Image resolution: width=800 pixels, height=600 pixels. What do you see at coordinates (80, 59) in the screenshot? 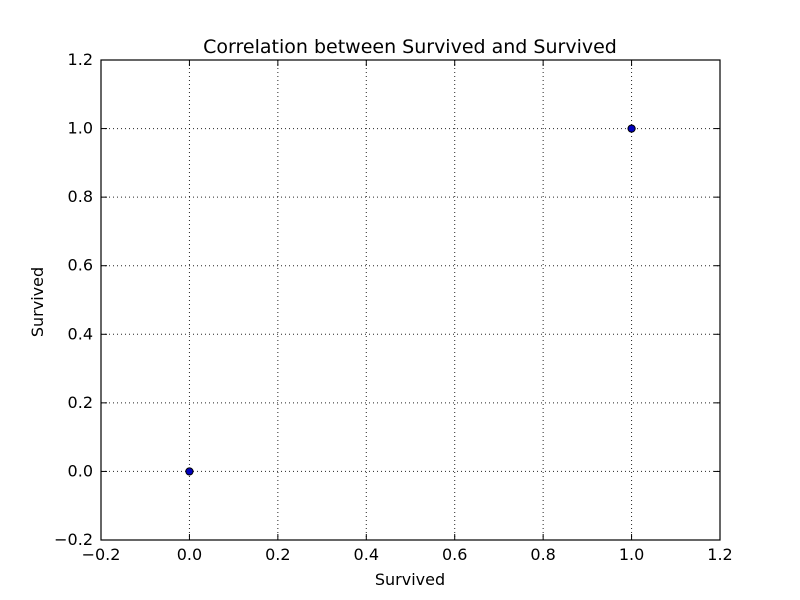
I see `y-tick-label: 1.2` at bounding box center [80, 59].